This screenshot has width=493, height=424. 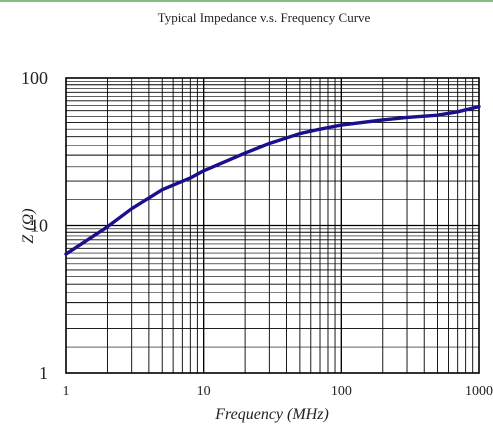 I want to click on y-tick-label: 100, so click(x=34, y=78).